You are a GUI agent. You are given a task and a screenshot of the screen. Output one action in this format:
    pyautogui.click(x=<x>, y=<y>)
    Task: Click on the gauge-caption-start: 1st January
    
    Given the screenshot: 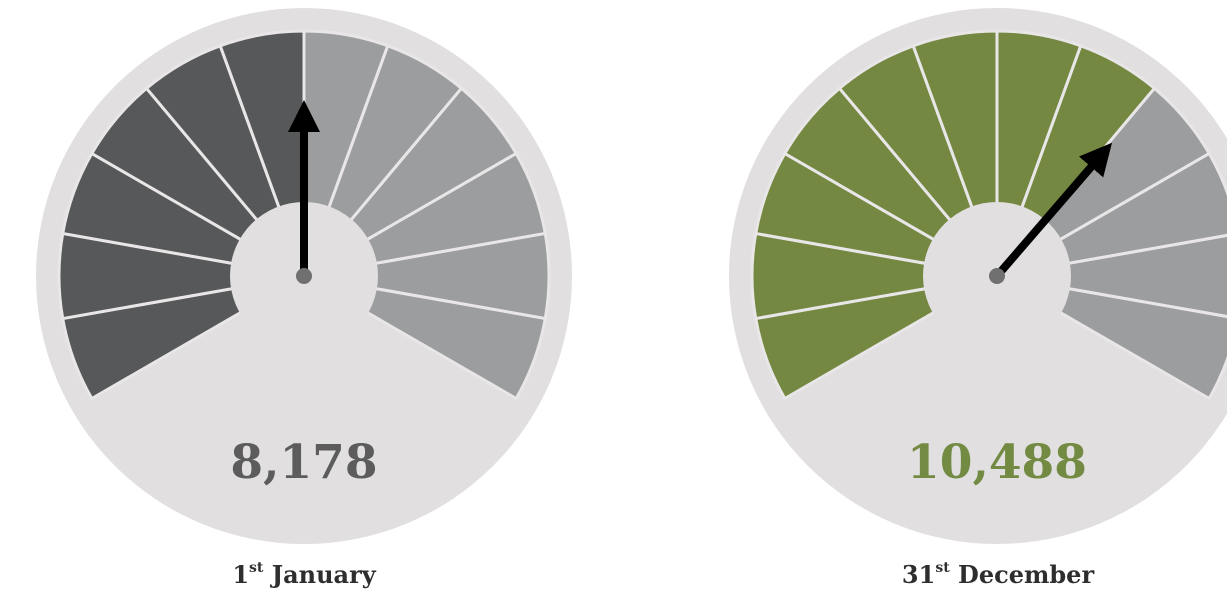 What is the action you would take?
    pyautogui.click(x=304, y=574)
    